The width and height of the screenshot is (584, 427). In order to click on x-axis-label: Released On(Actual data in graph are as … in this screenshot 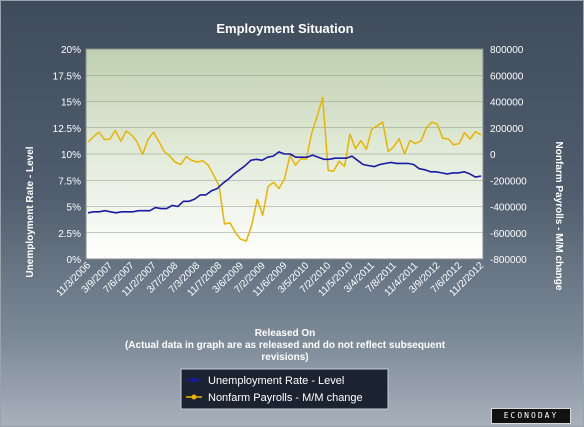, I will do `click(285, 345)`.